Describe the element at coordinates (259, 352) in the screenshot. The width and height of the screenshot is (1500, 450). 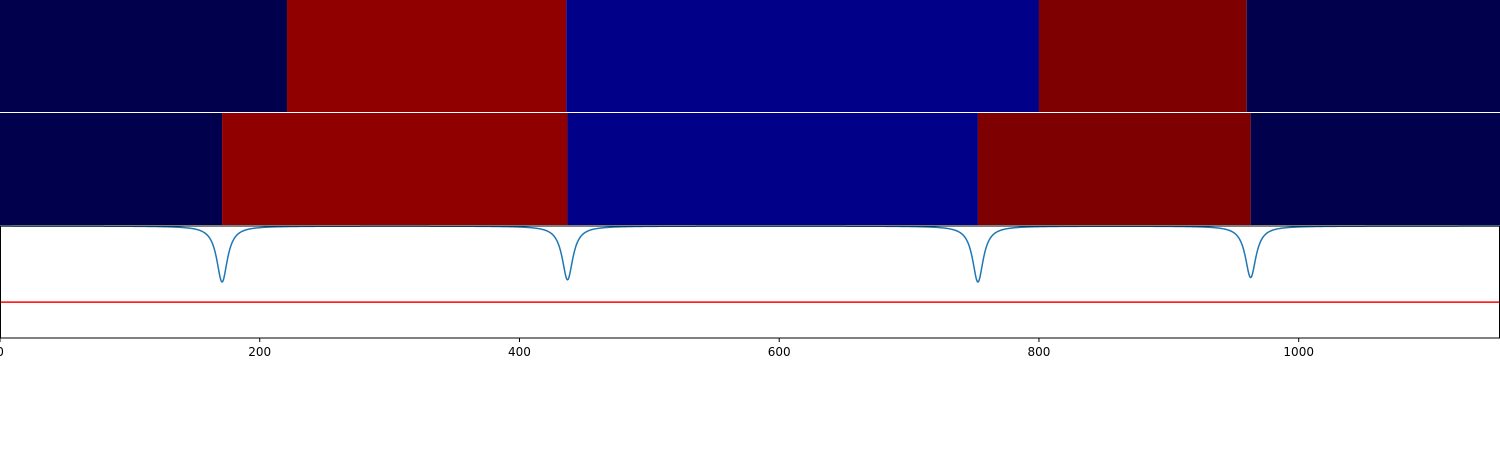
I see `x-tick-label-1: 200` at that location.